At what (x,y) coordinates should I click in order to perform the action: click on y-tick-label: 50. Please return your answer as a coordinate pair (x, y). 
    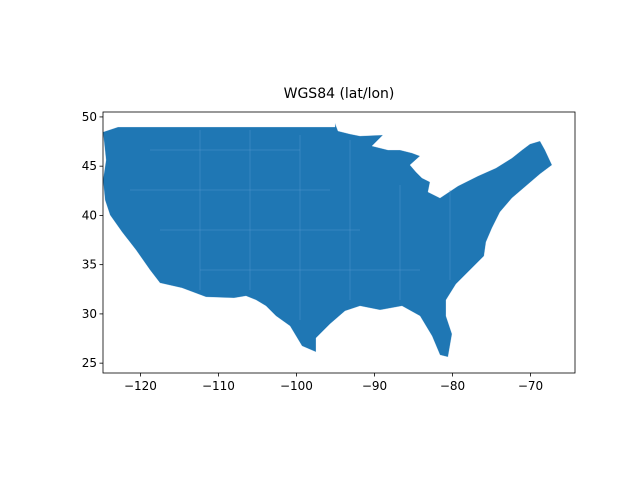
    Looking at the image, I should click on (89, 117).